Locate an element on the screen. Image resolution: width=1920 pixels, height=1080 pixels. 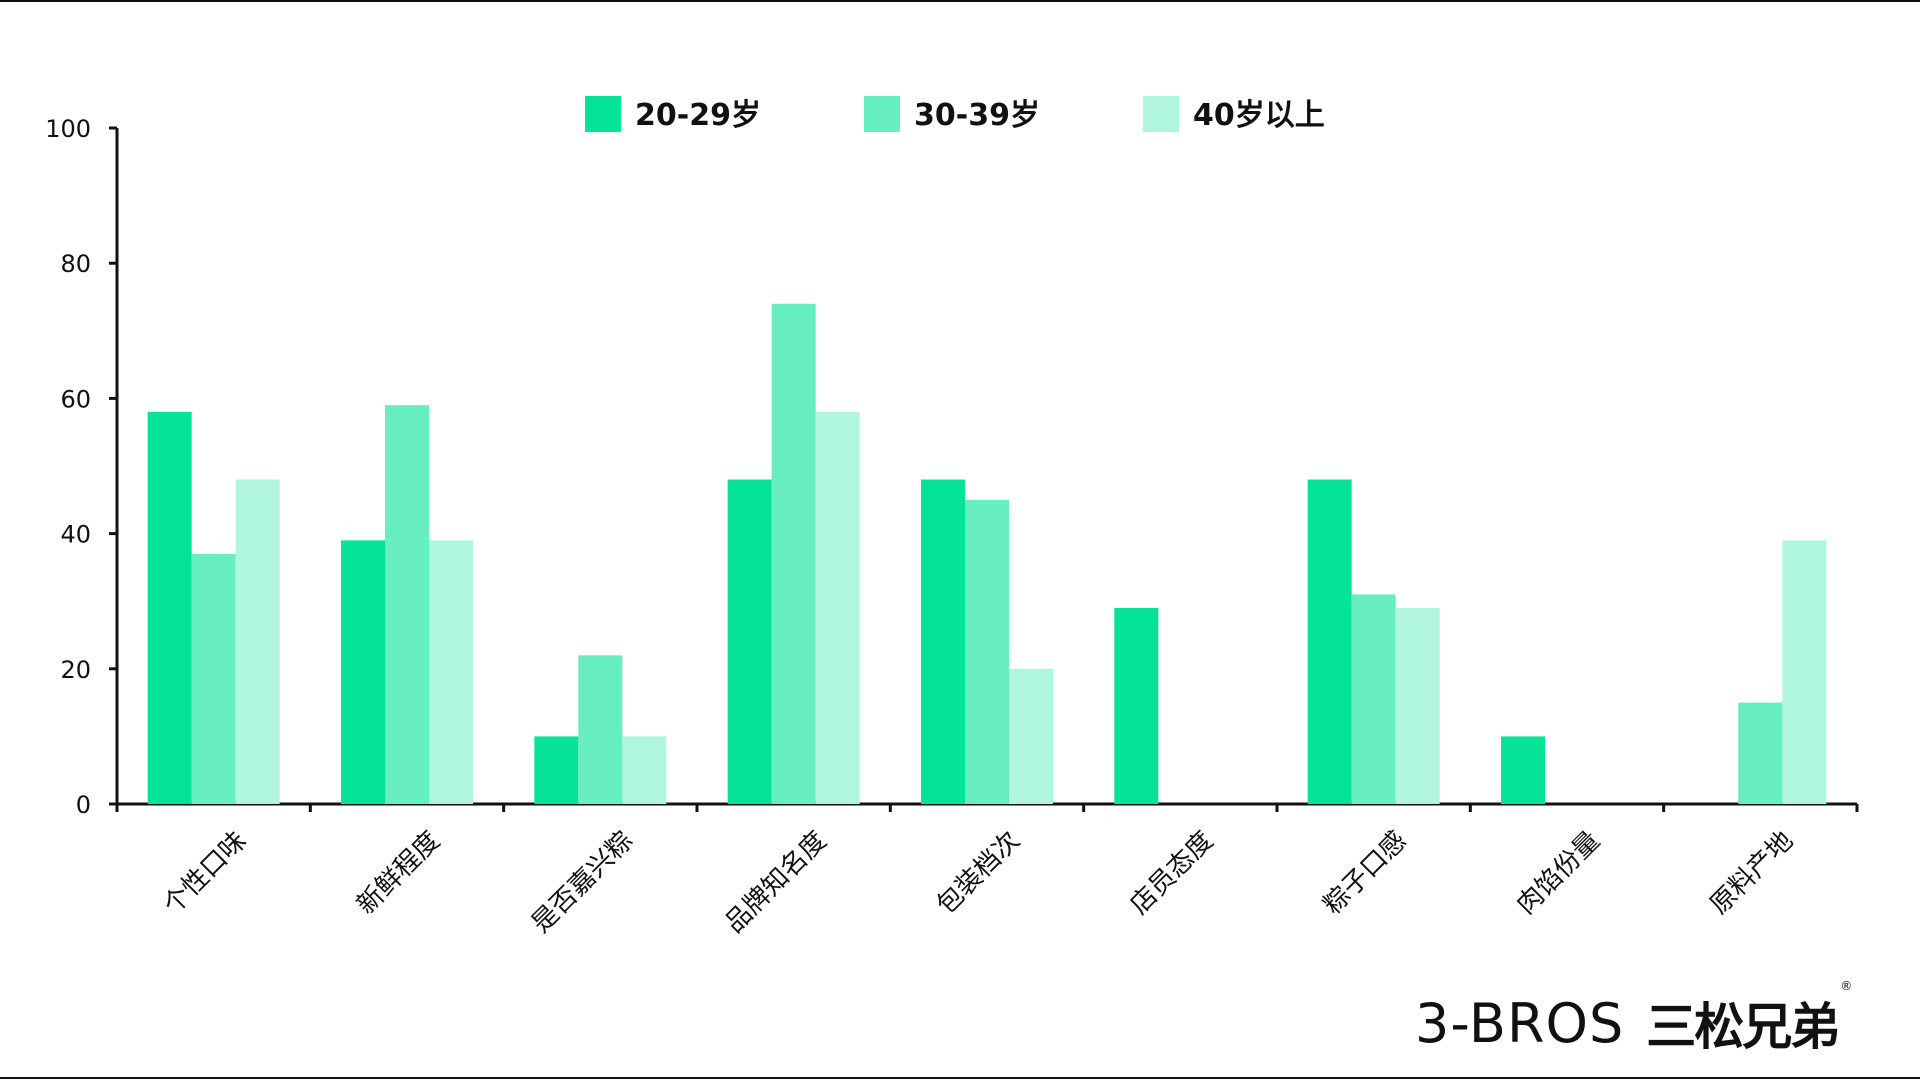
x-tick-label: 肉馅份量 is located at coordinates (1558, 873).